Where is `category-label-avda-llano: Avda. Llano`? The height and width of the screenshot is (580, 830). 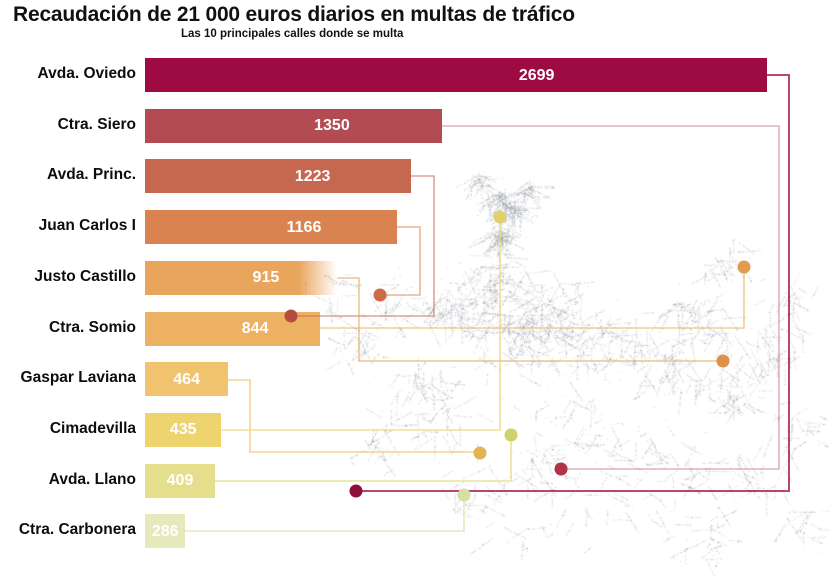
category-label-avda-llano: Avda. Llano is located at coordinates (92, 479).